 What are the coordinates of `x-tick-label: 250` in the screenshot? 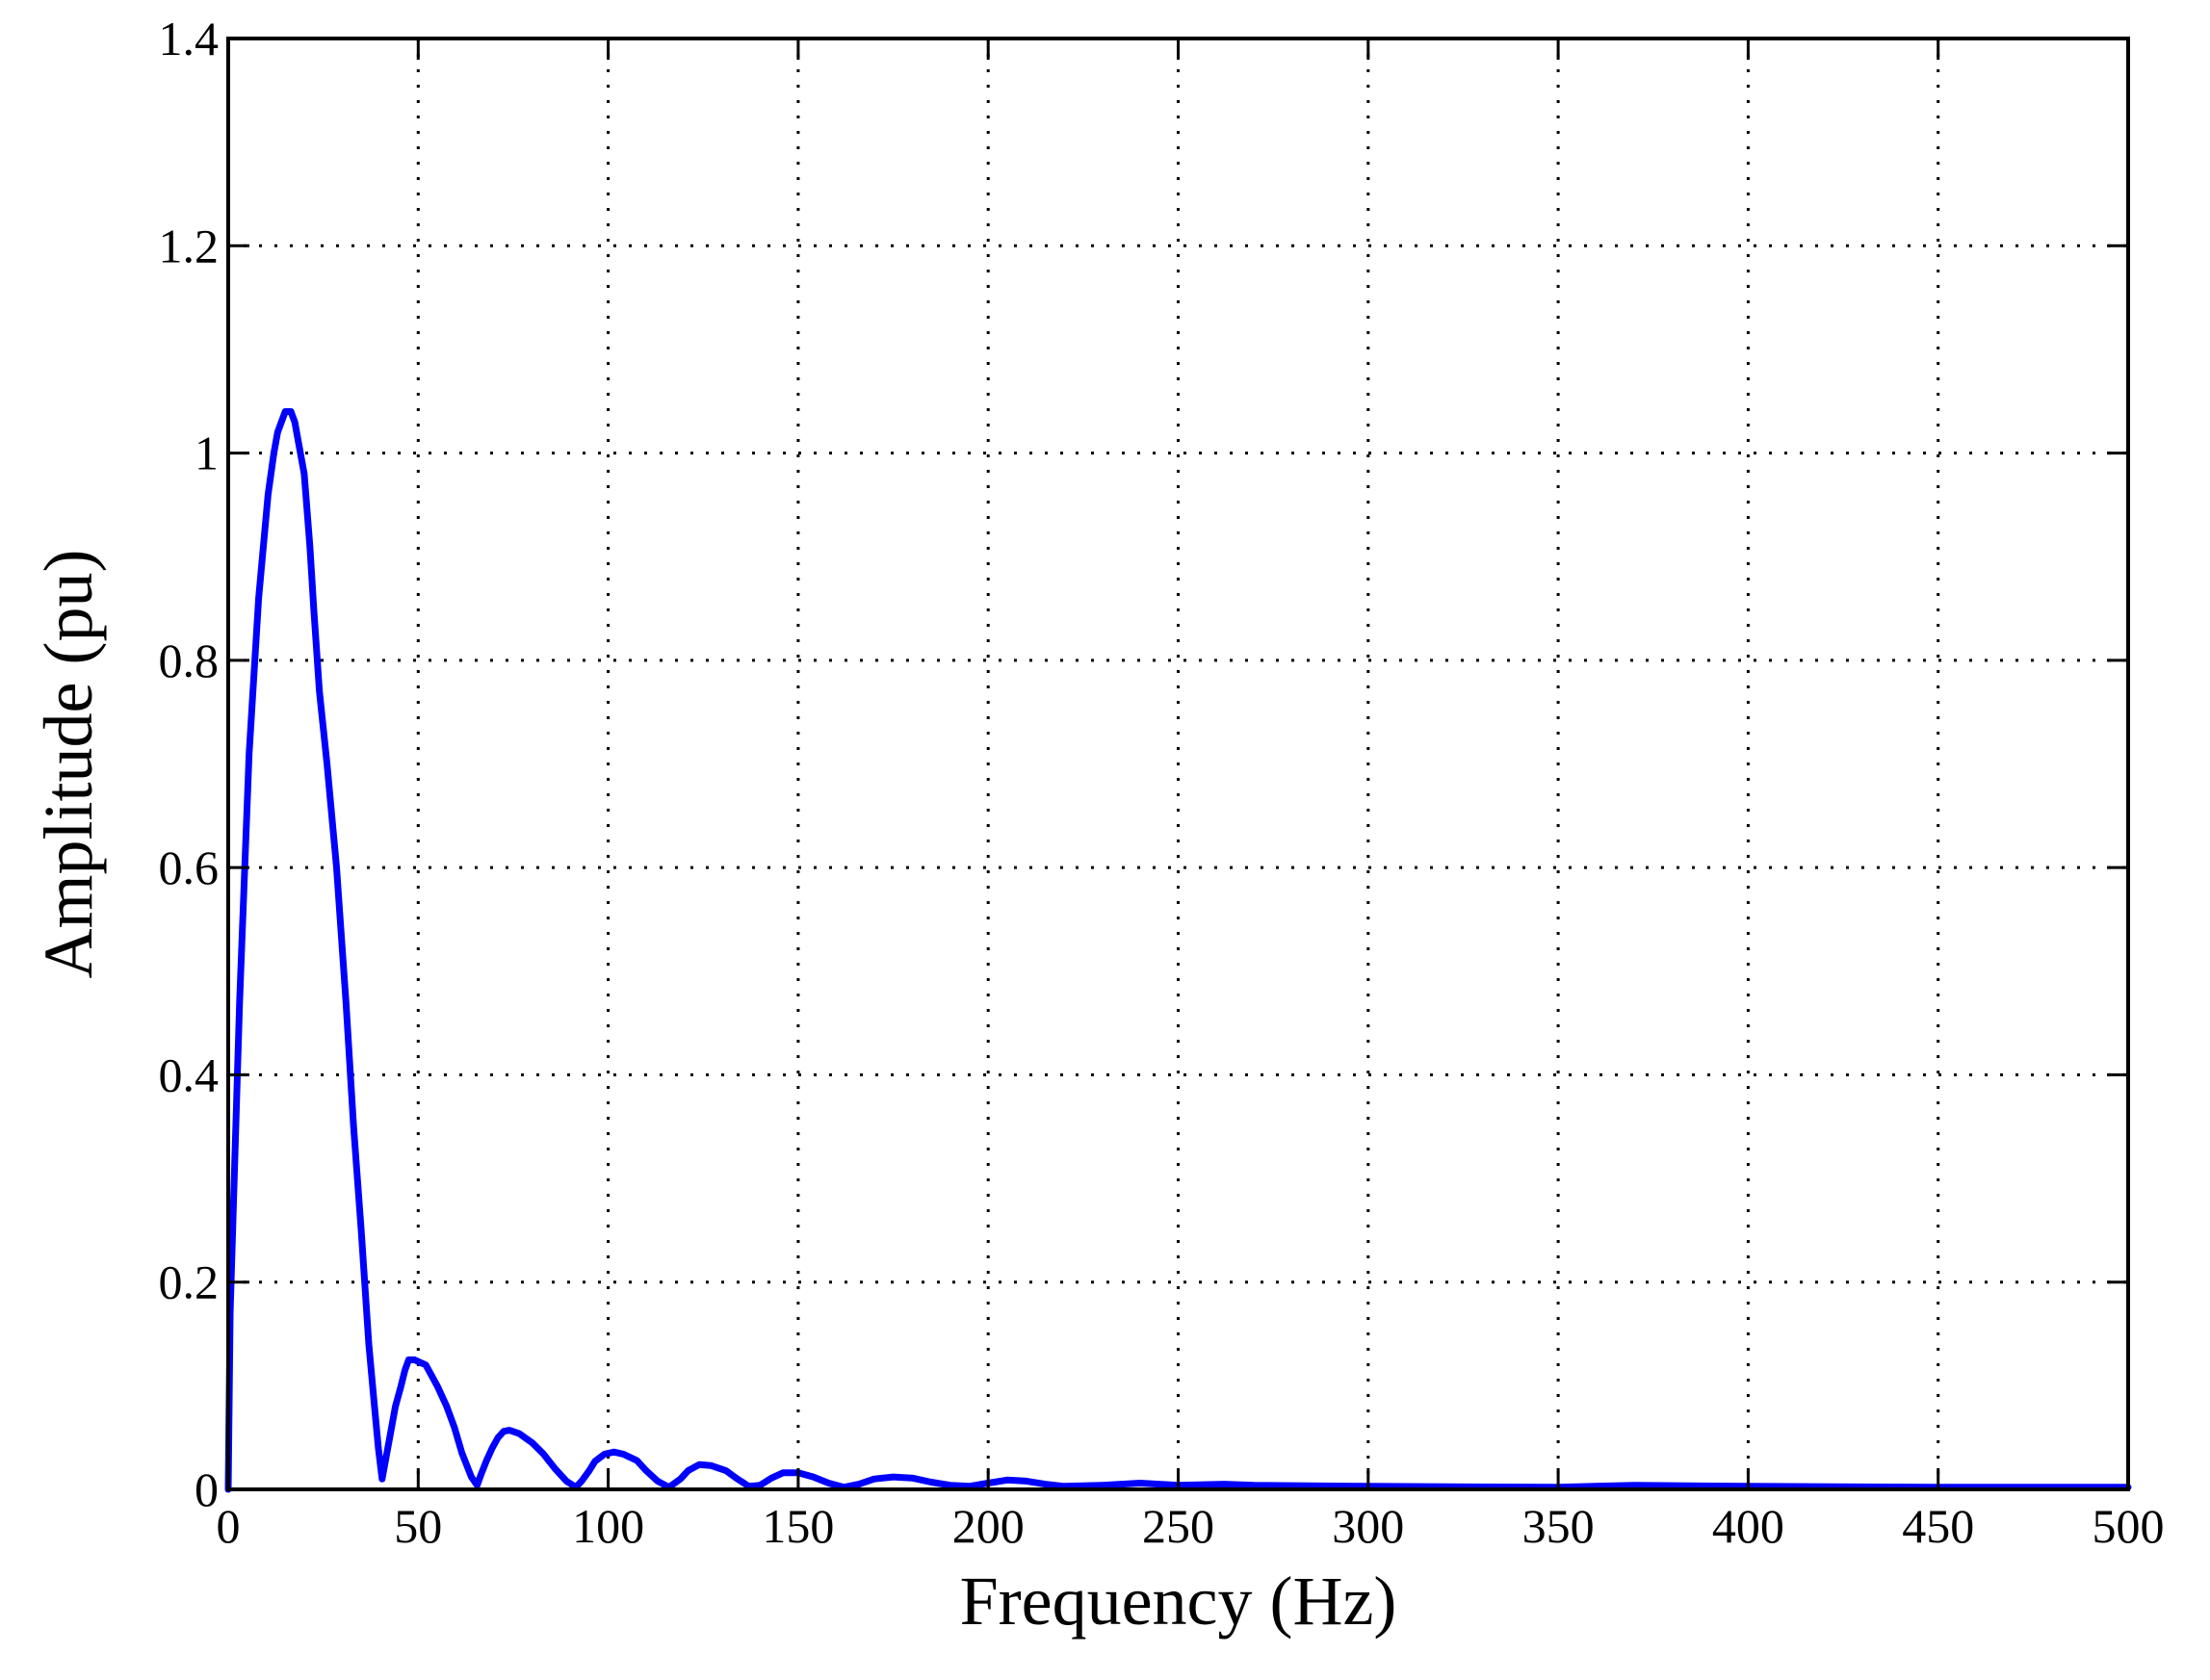 It's located at (1178, 1526).